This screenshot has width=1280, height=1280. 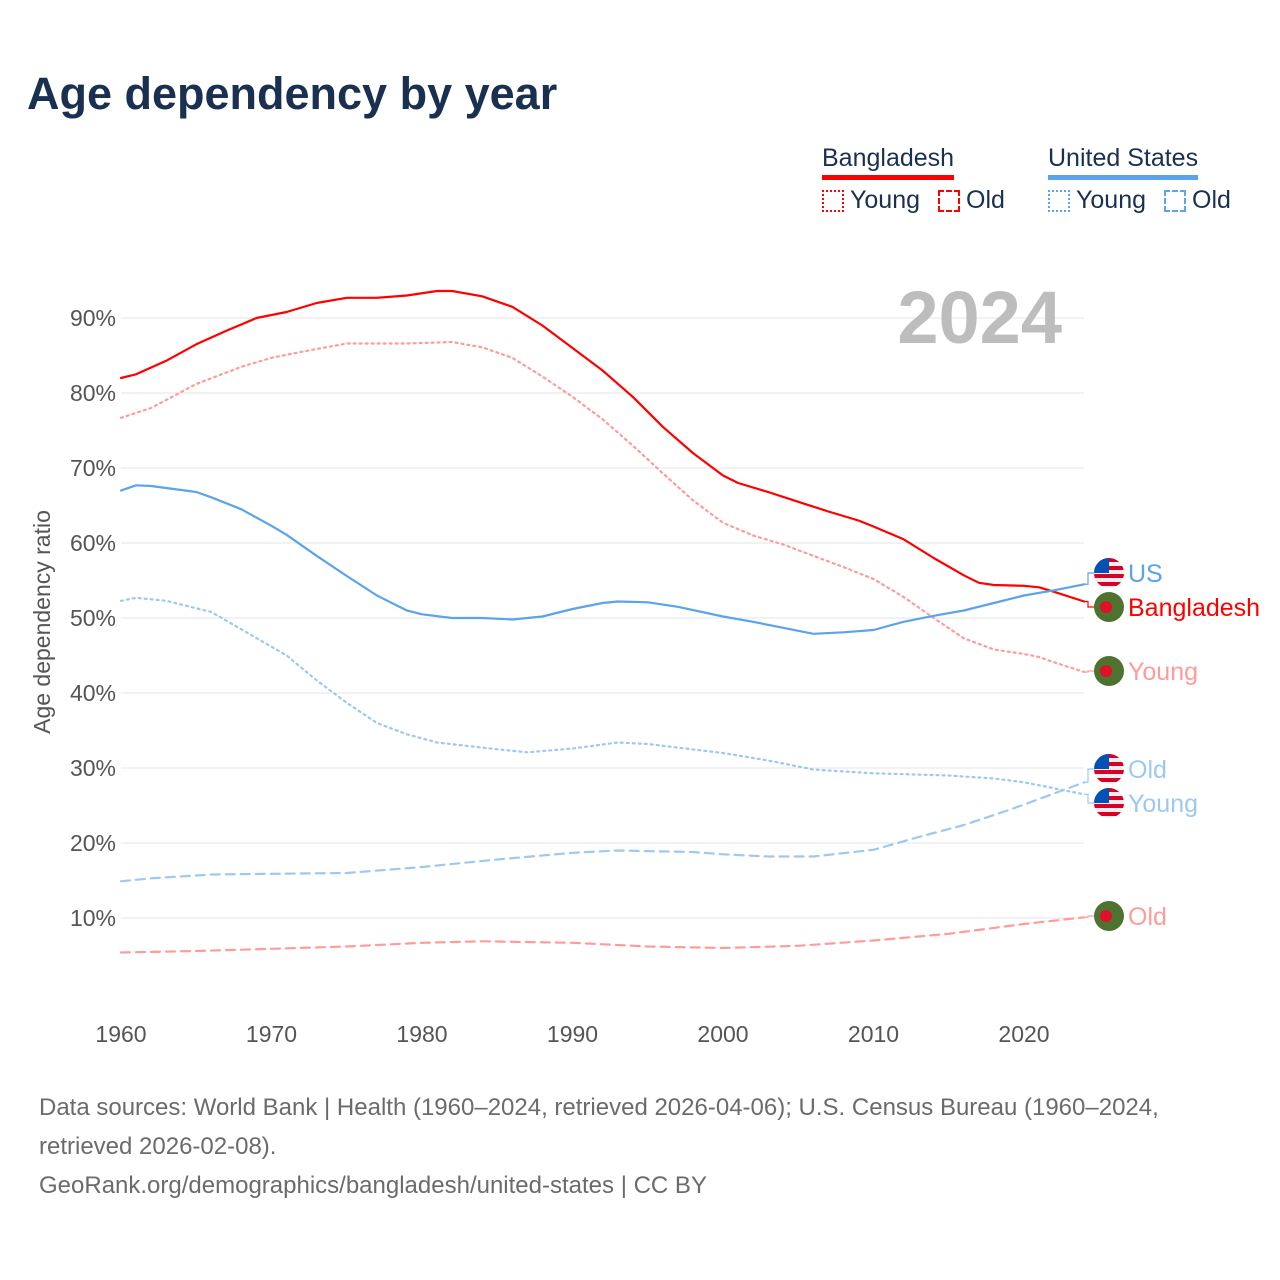 What do you see at coordinates (93, 543) in the screenshot?
I see `y-tick-label: 60%` at bounding box center [93, 543].